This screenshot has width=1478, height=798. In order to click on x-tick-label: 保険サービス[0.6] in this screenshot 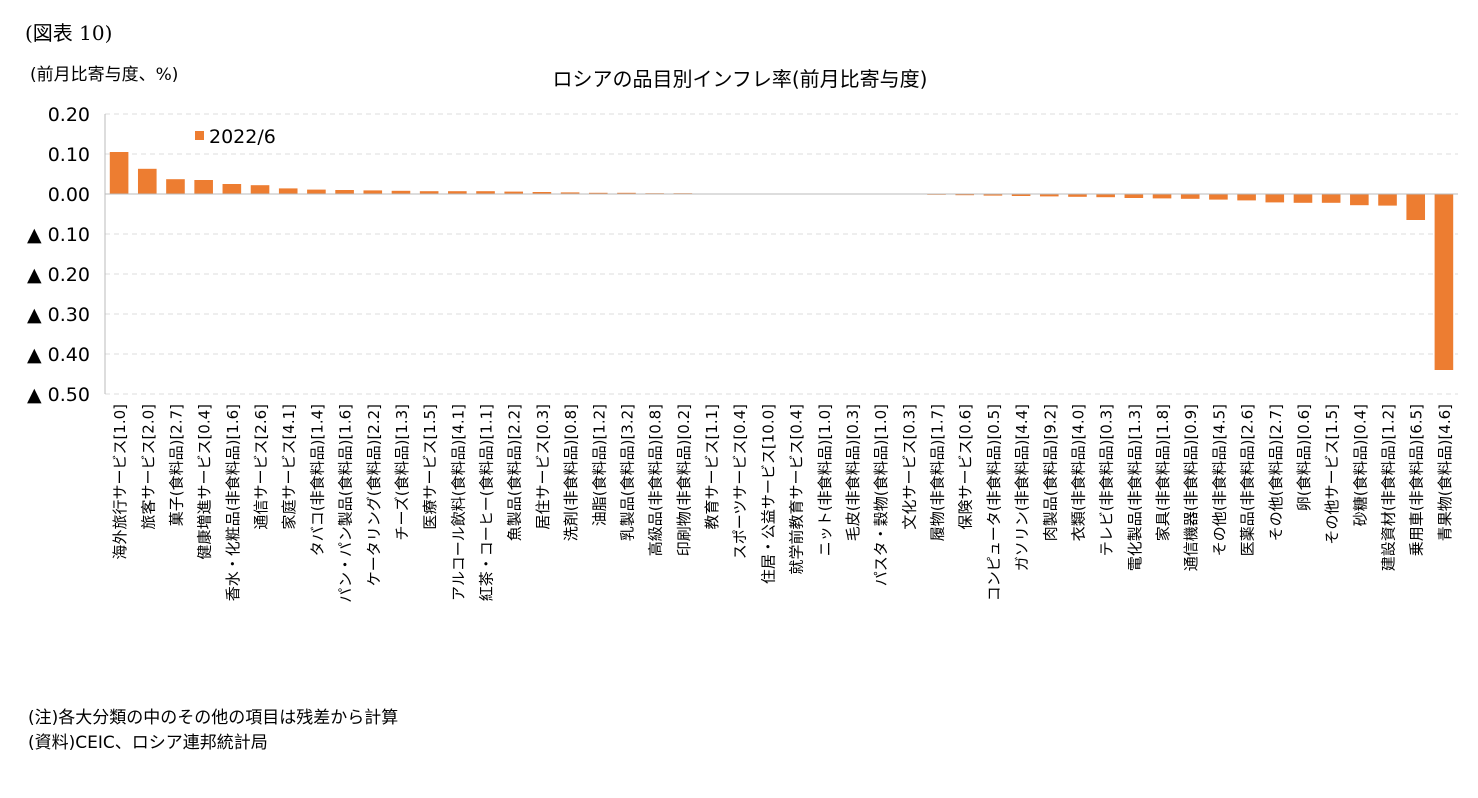, I will do `click(966, 467)`.